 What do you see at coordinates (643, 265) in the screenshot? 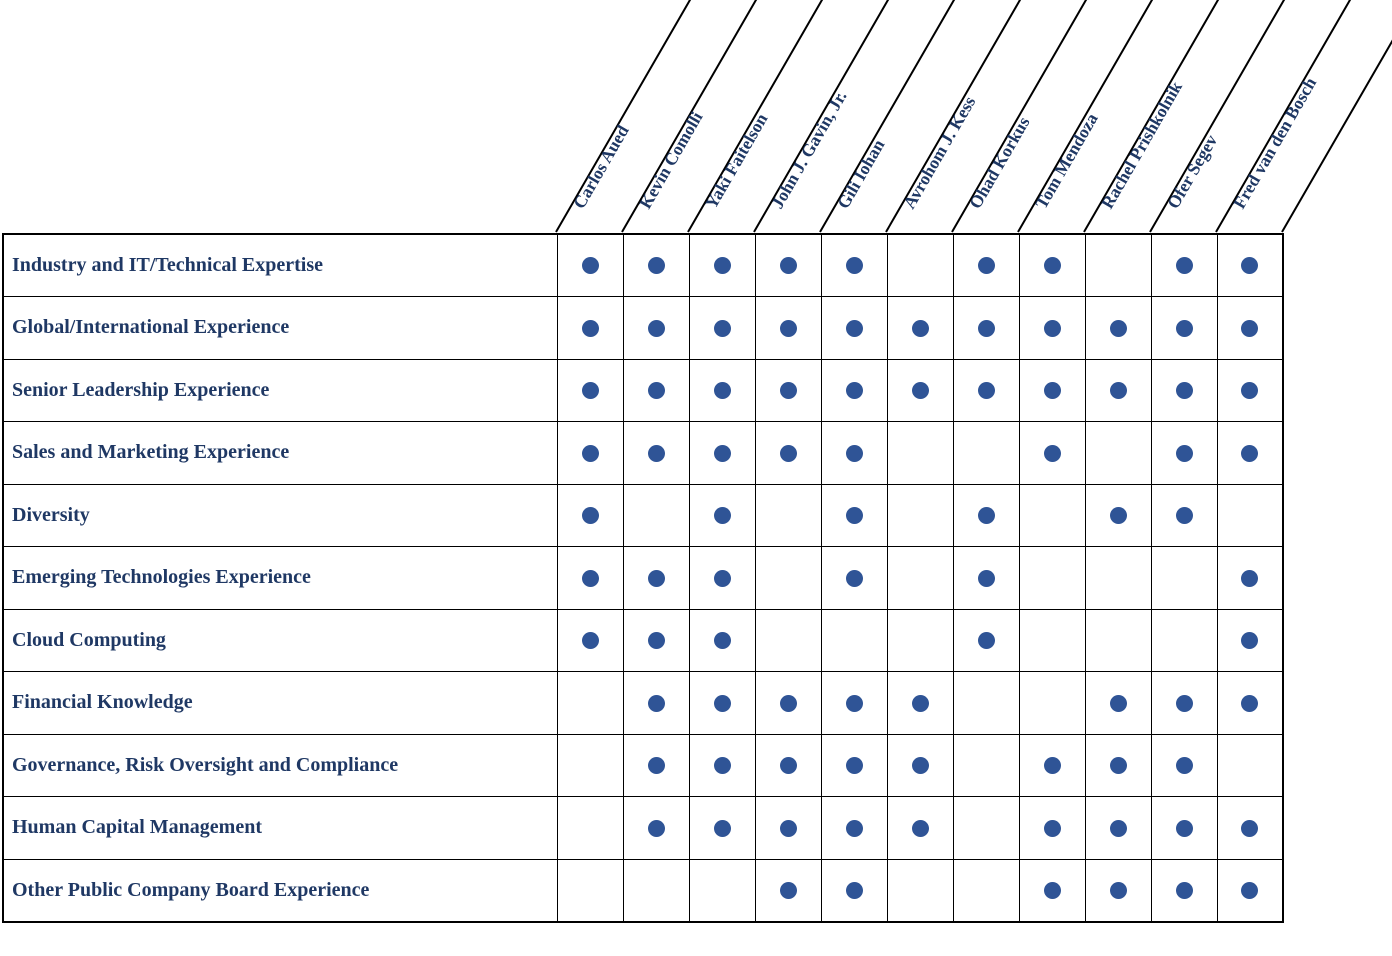
I see `matrix-row-industry-and-it-technical-expertise: Industry and IT/Technical Expertise` at bounding box center [643, 265].